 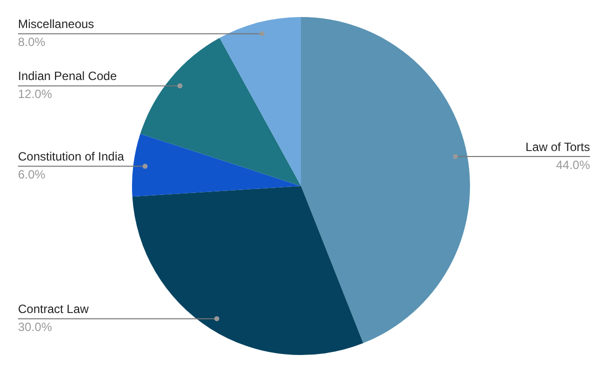 What do you see at coordinates (54, 309) in the screenshot?
I see `slice-label: Contract Law` at bounding box center [54, 309].